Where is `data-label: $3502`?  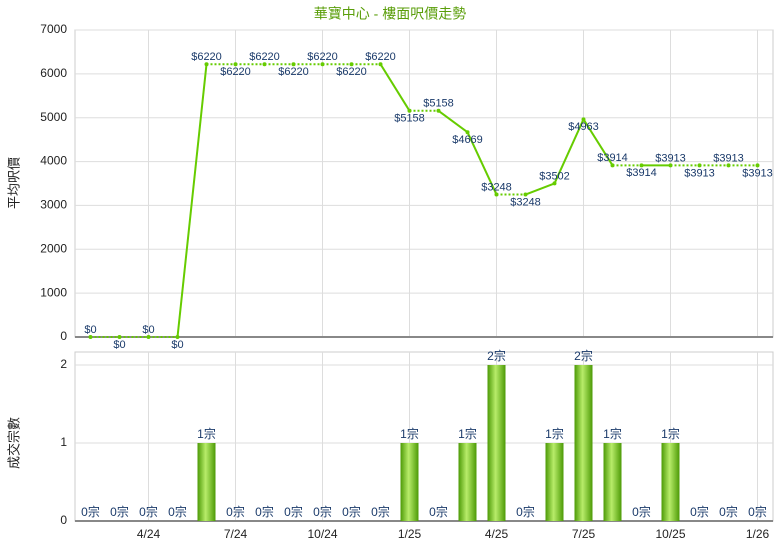
data-label: $3502 is located at coordinates (554, 176).